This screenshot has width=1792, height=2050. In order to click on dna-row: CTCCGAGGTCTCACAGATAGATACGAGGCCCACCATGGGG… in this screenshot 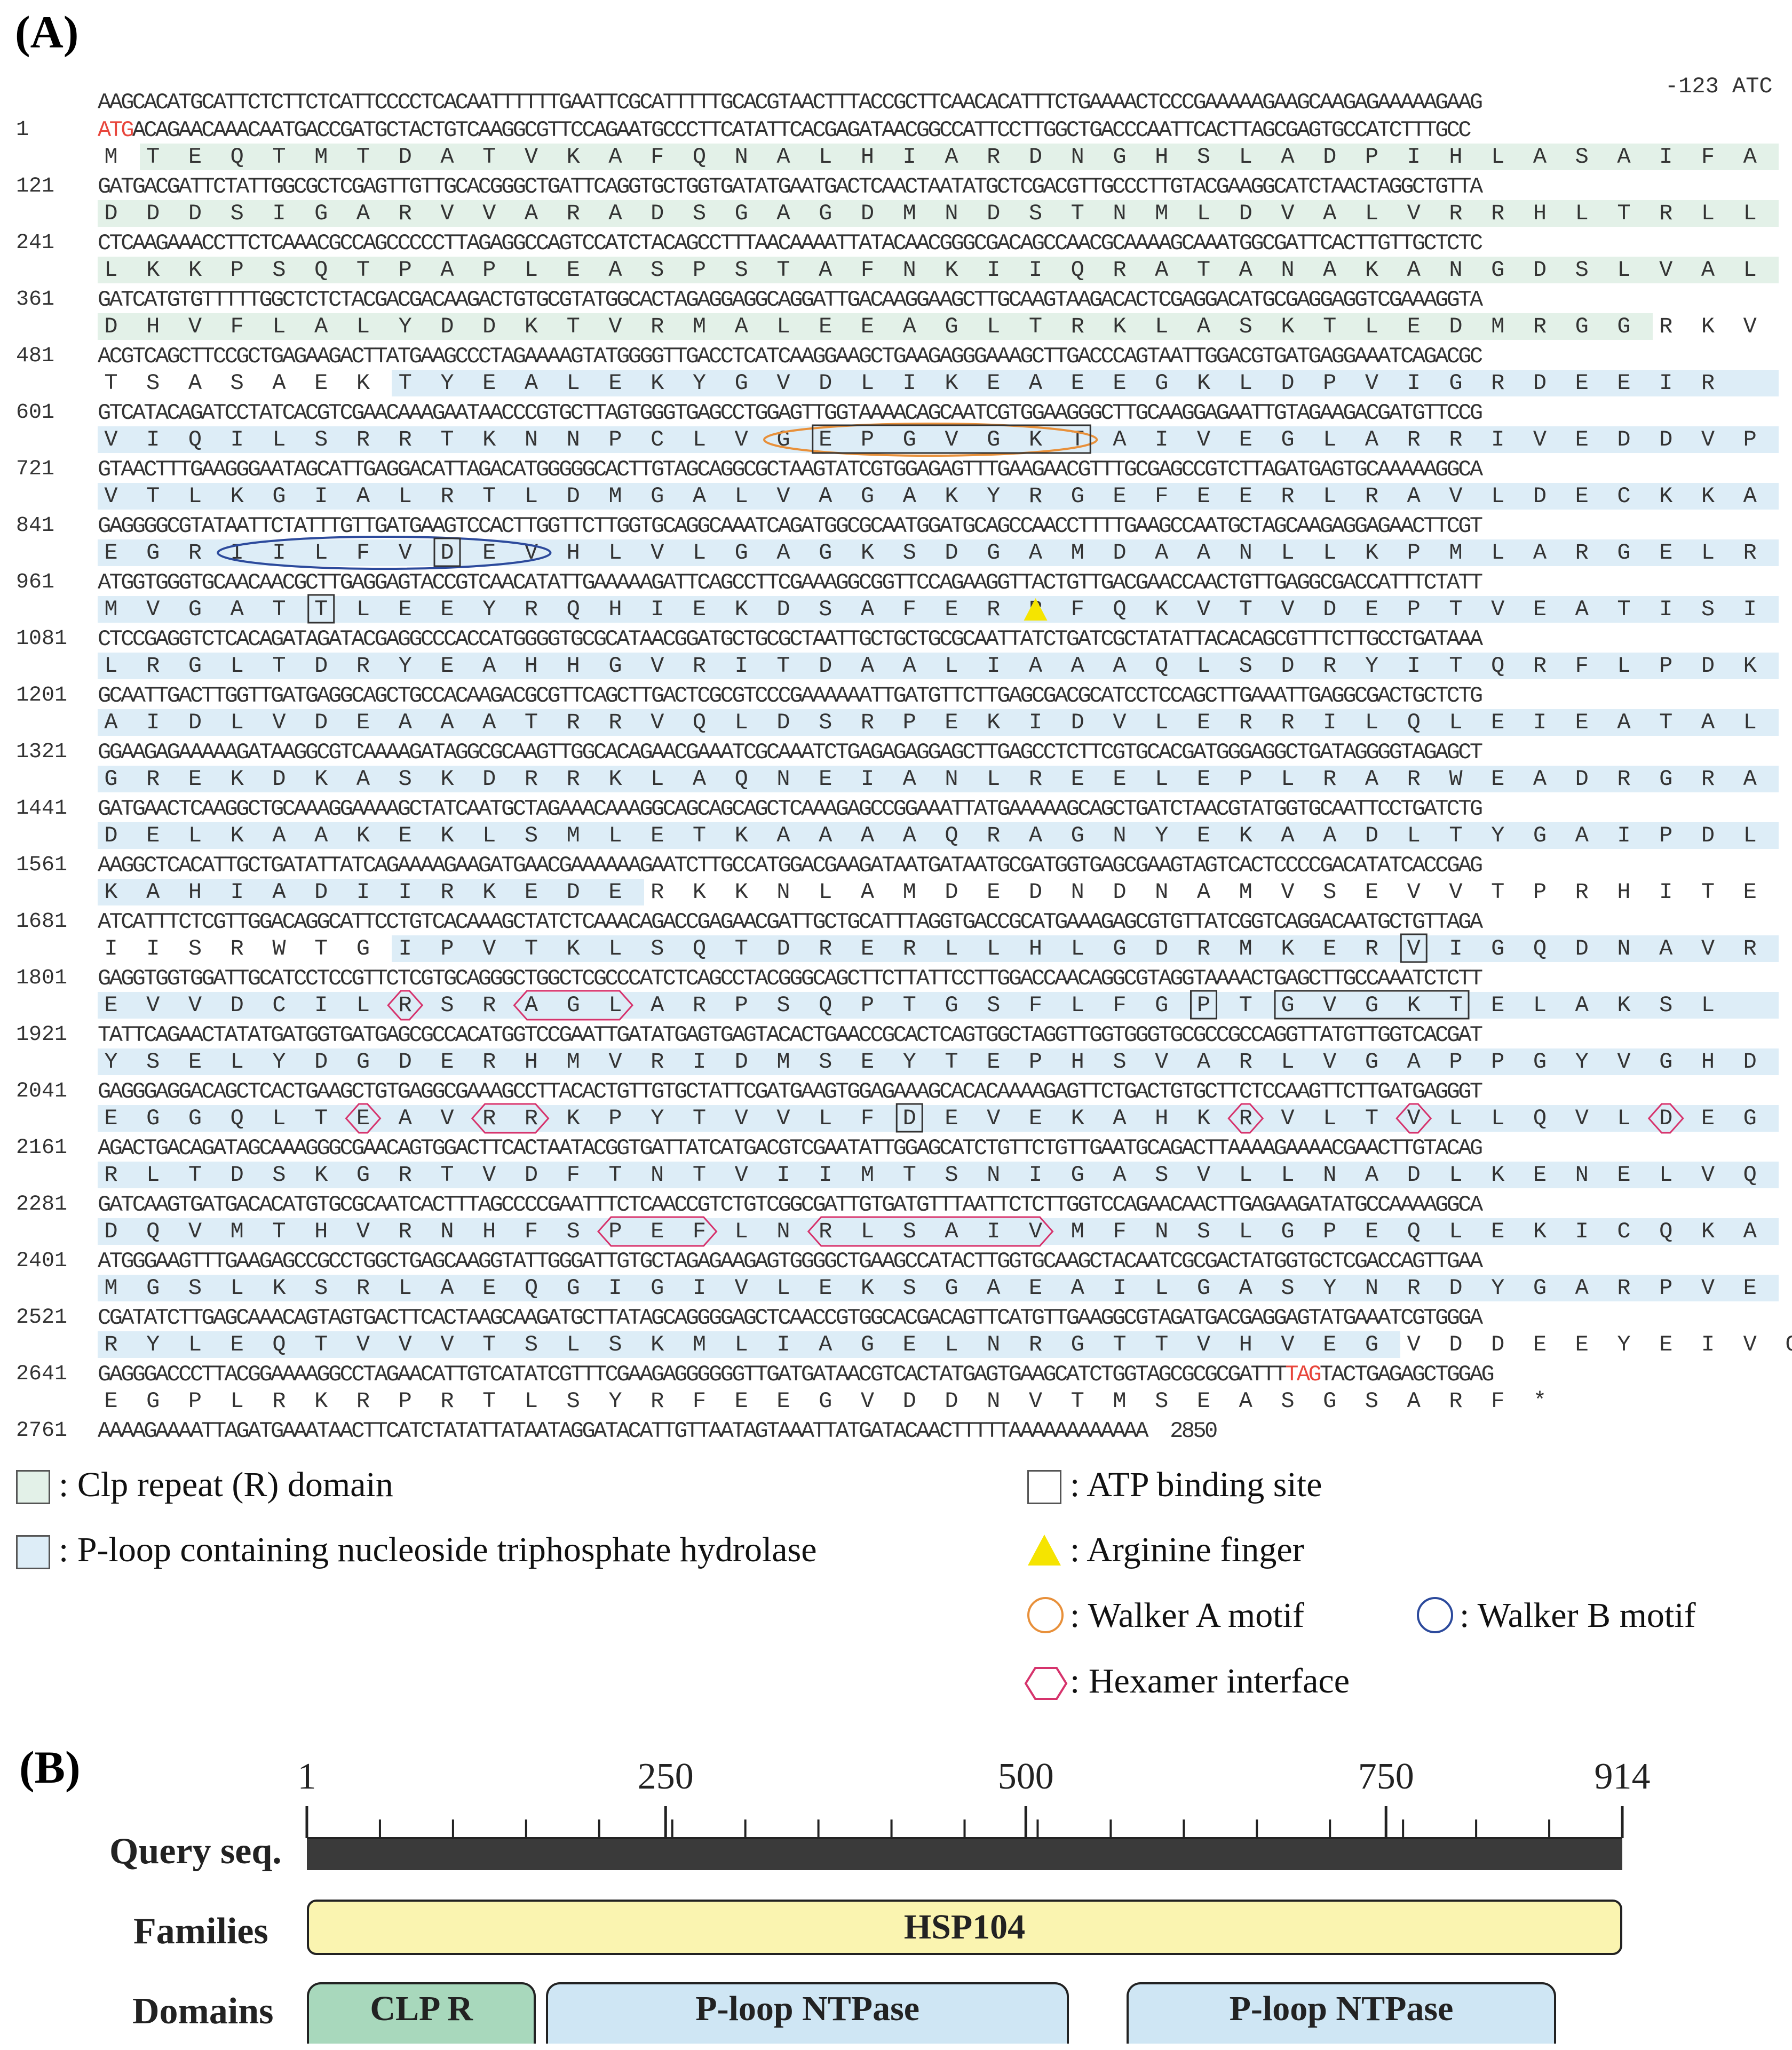, I will do `click(790, 639)`.